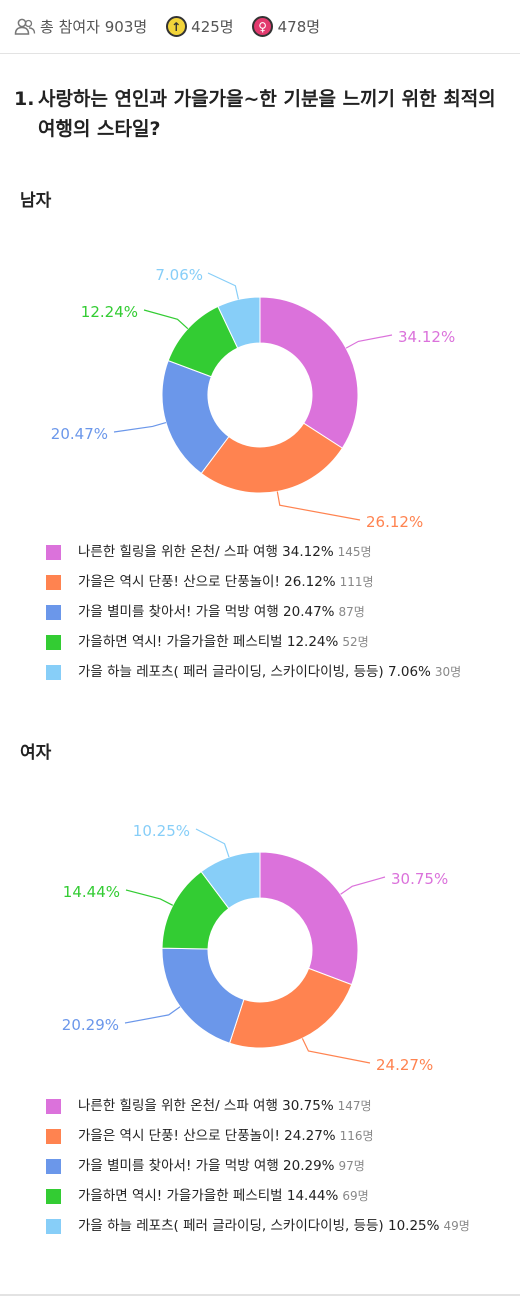 The height and width of the screenshot is (1298, 520). What do you see at coordinates (351, 612) in the screenshot?
I see `legend-count: 87명` at bounding box center [351, 612].